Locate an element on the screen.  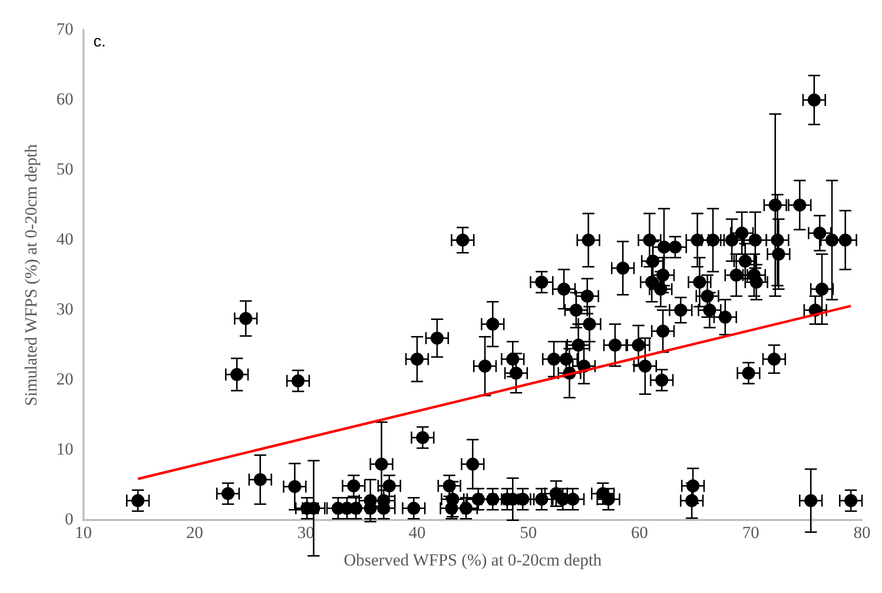
y-tick-label: 70 is located at coordinates (65, 28).